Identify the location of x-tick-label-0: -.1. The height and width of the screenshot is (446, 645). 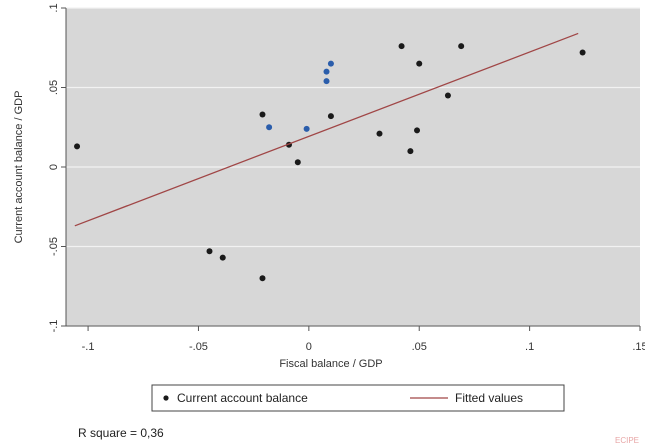
(88, 347).